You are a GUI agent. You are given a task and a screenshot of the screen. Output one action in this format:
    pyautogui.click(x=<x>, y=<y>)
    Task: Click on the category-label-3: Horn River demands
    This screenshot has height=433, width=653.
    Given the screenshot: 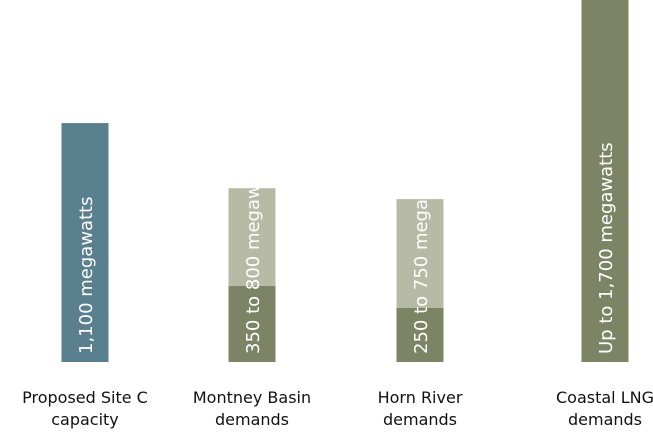 What is the action you would take?
    pyautogui.click(x=420, y=408)
    